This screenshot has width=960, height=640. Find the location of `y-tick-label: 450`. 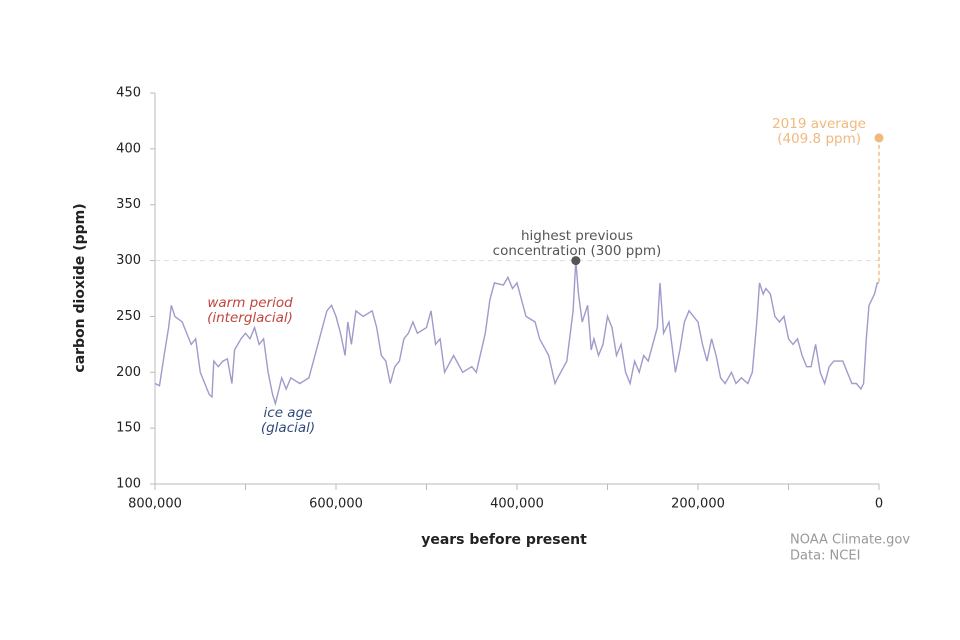

y-tick-label: 450 is located at coordinates (128, 93).